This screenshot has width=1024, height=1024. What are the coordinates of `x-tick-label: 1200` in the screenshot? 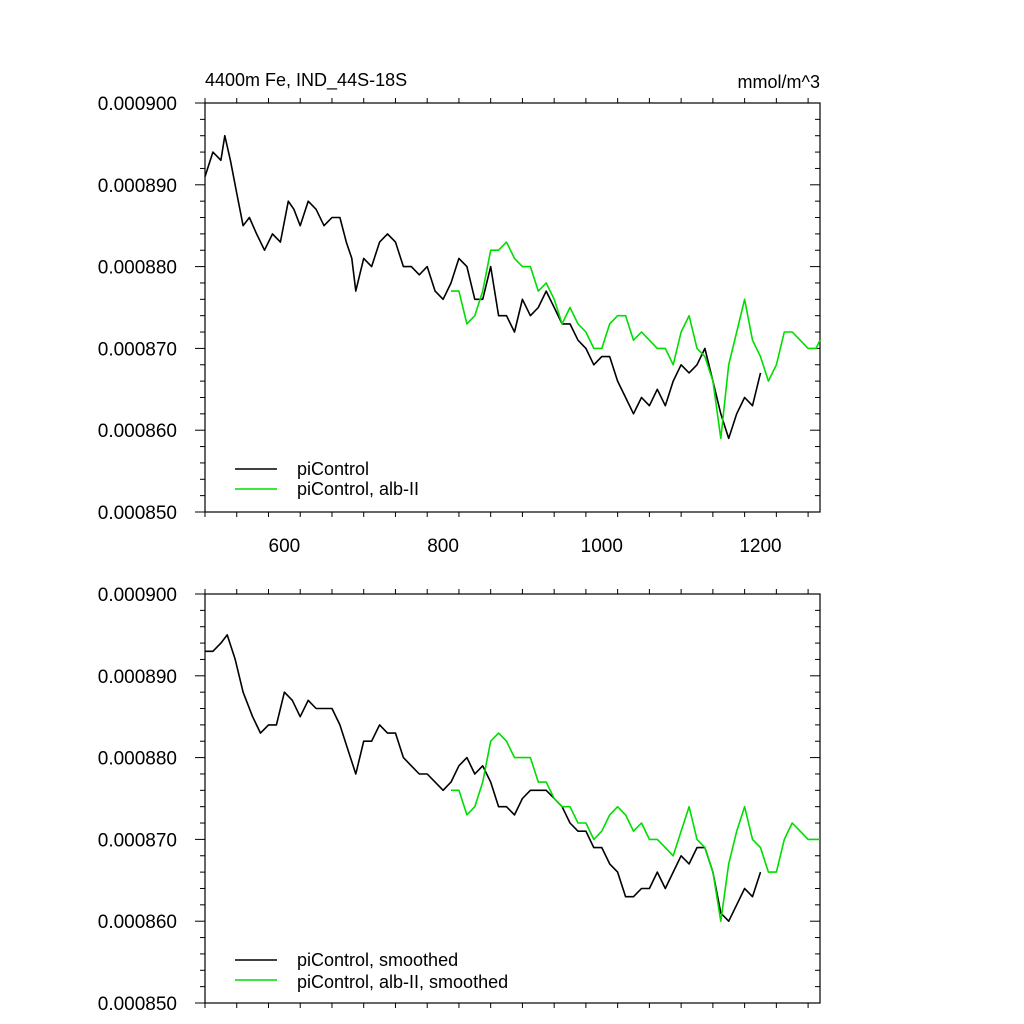 It's located at (760, 546).